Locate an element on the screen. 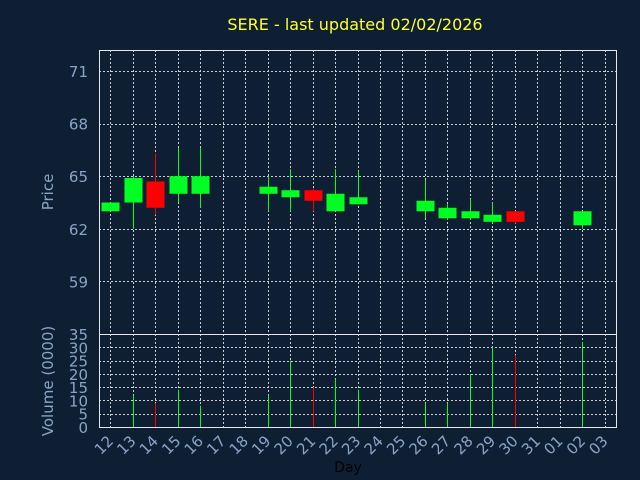 The image size is (640, 480). chart-title: SERE - last updated 02/02/2026 is located at coordinates (354, 24).